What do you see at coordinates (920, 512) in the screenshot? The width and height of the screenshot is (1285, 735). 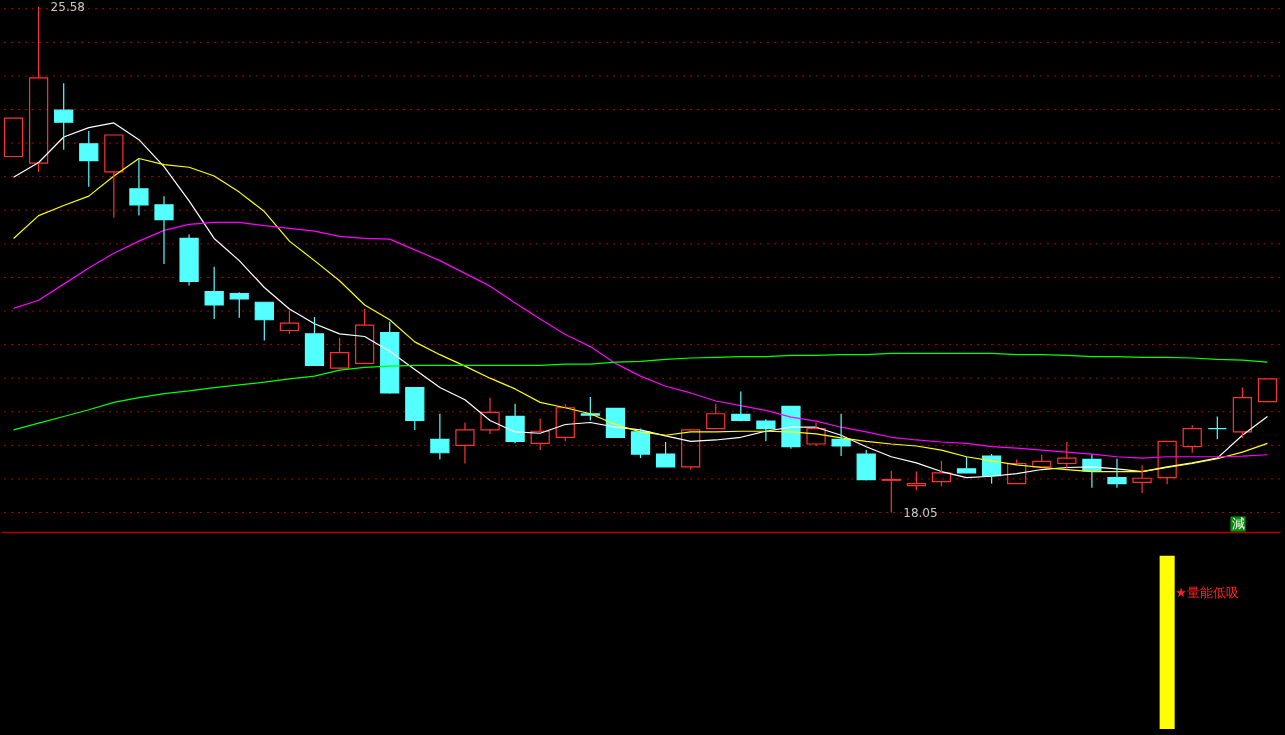 I see `annotation: 18.05` at bounding box center [920, 512].